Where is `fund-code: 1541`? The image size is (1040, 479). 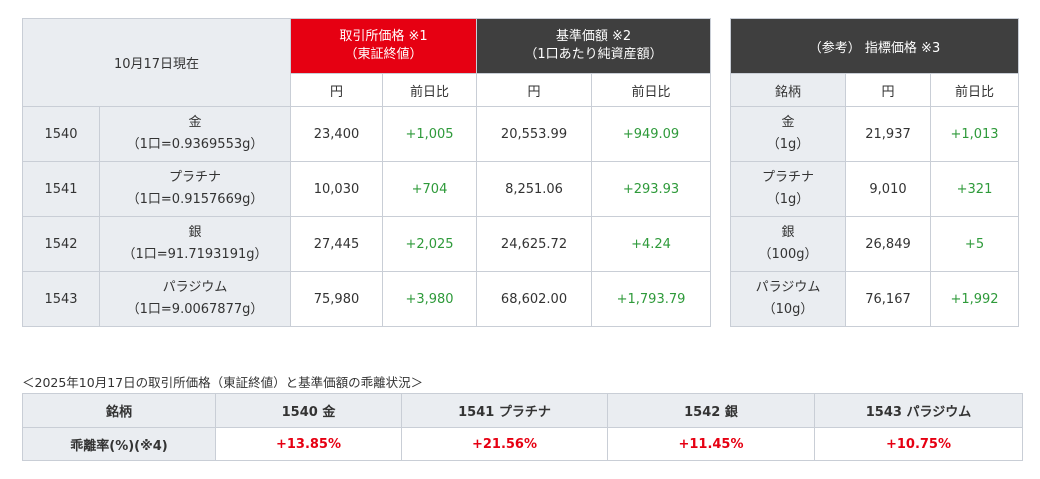 fund-code: 1541 is located at coordinates (61, 189).